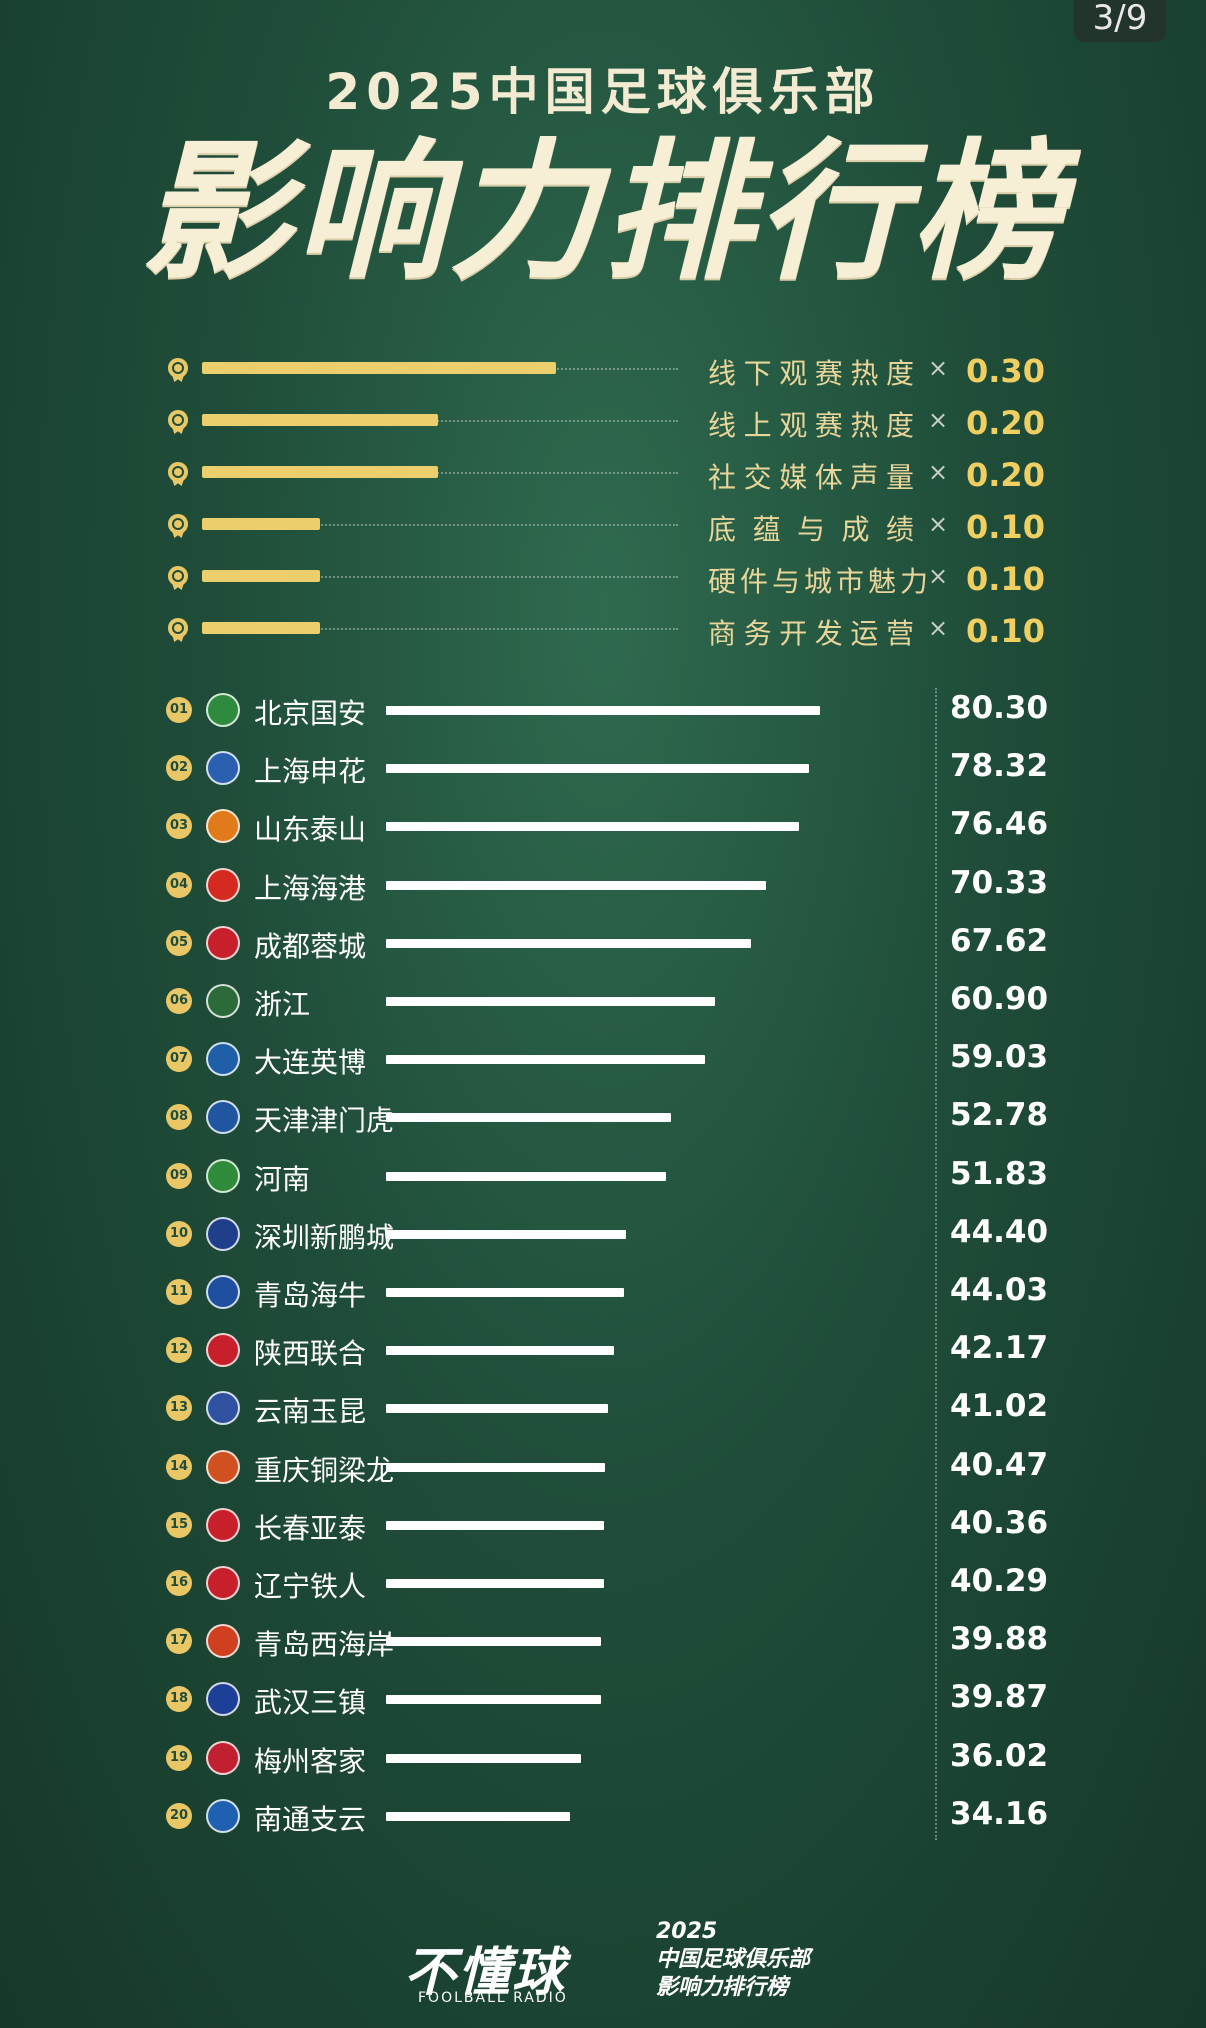  I want to click on weight-label: 商务开发运营, so click(813, 633).